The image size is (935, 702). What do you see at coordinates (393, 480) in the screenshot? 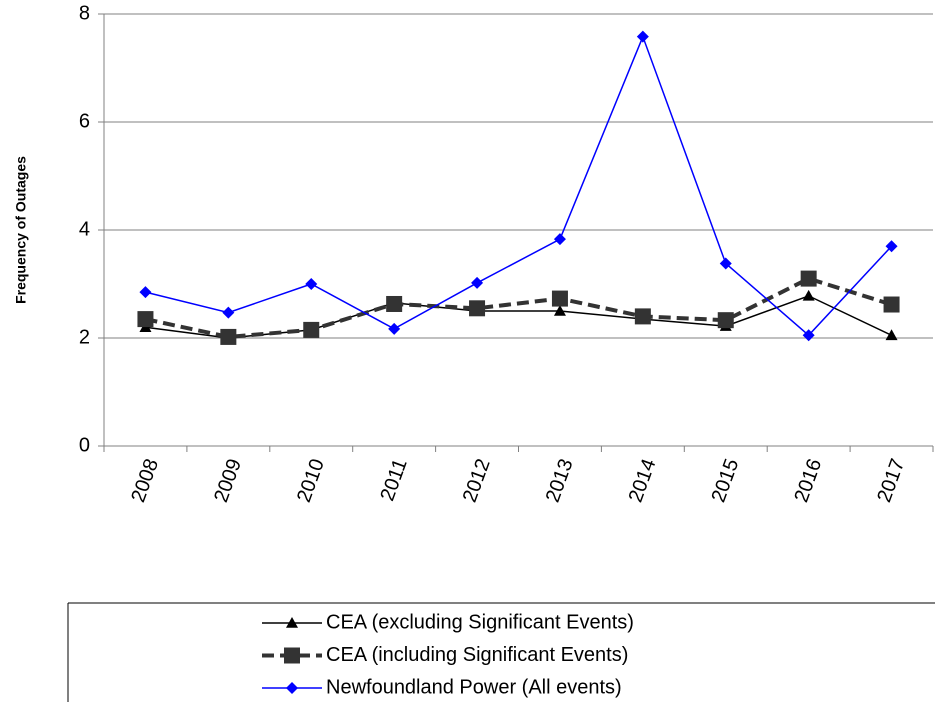
I see `x-tick-label: 2011` at bounding box center [393, 480].